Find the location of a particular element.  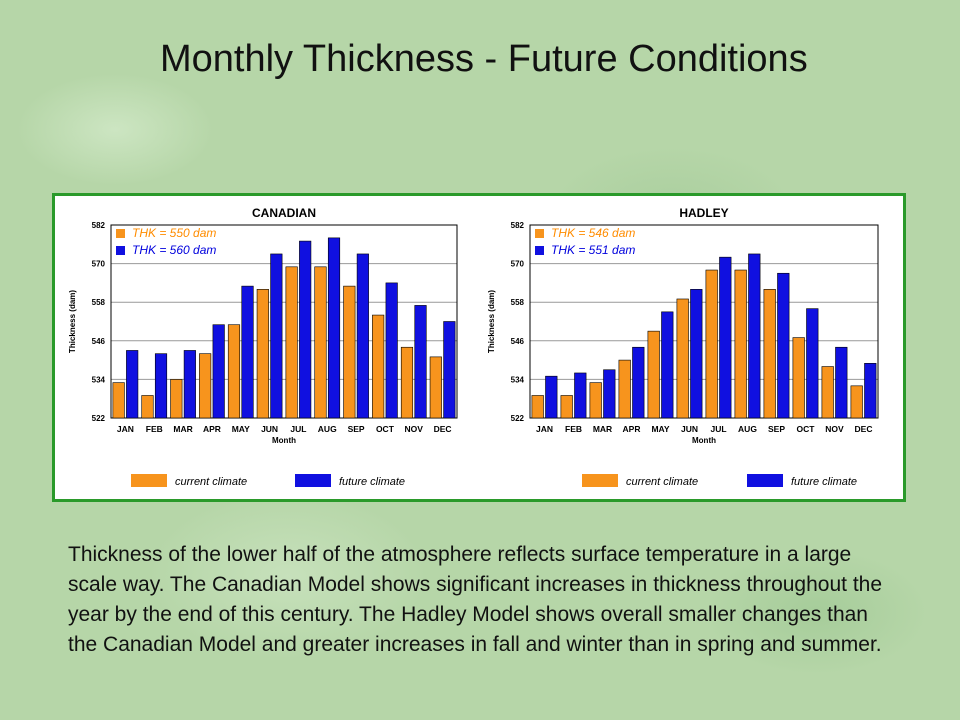

hadley-bar-current-dec is located at coordinates (856, 402).